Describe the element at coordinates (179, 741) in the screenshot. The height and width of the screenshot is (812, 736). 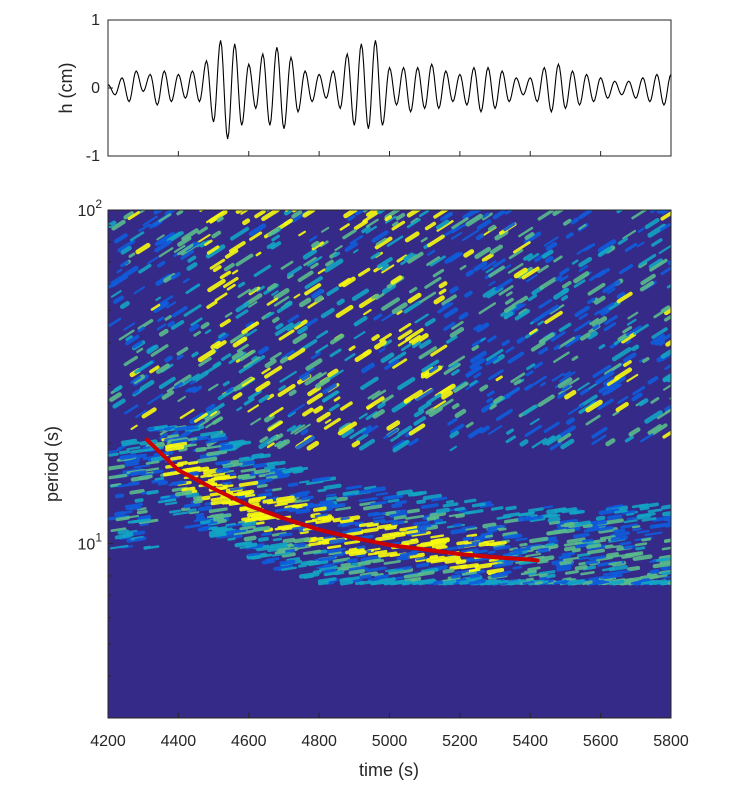
I see `spectrogram-xtick-label: 4400` at that location.